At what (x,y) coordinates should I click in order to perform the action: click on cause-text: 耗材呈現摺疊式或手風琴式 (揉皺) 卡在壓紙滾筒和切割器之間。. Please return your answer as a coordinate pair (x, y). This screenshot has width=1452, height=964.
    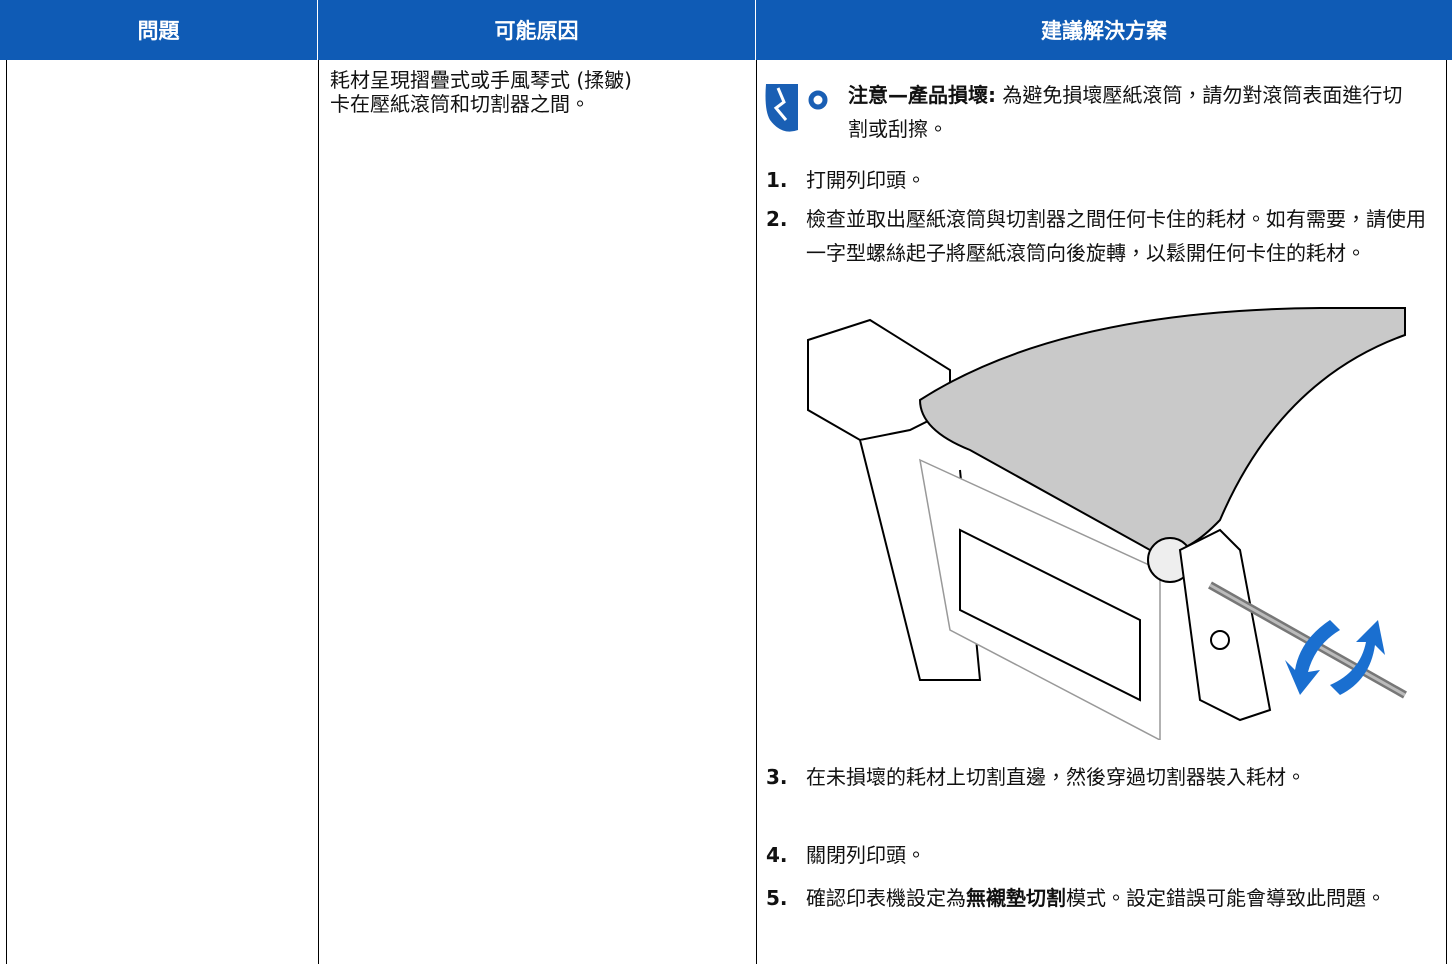
    Looking at the image, I should click on (540, 92).